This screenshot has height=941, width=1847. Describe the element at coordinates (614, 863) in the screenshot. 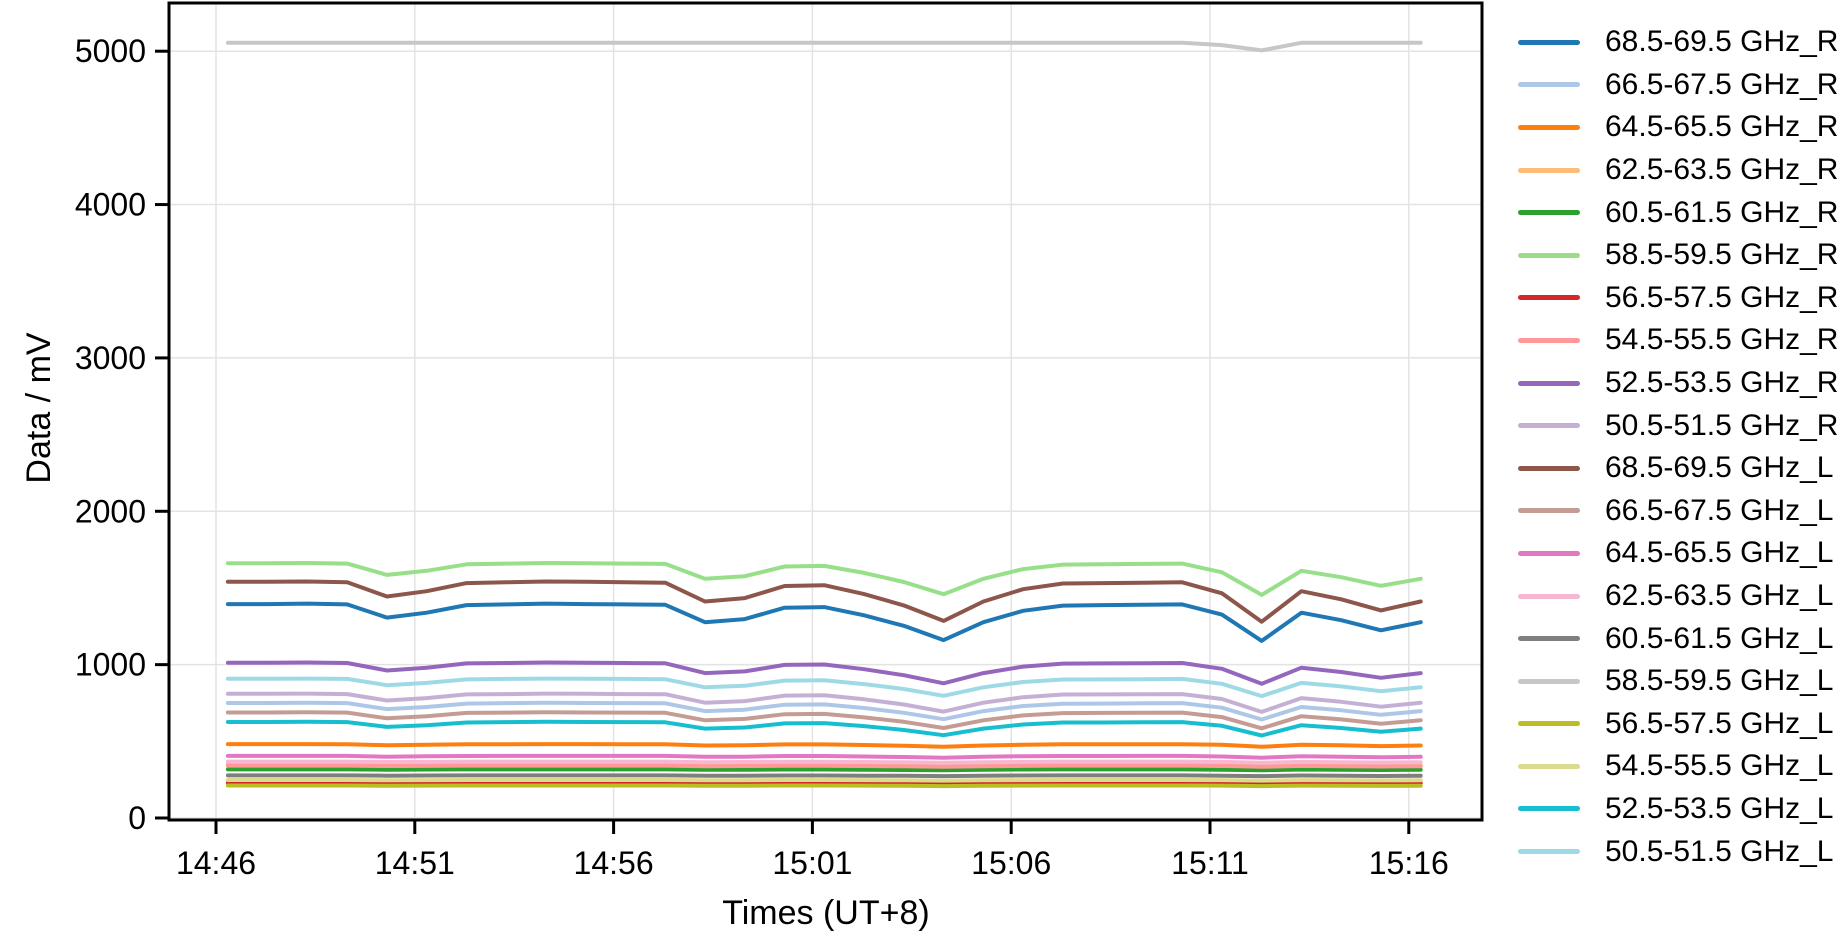

I see `x-tick-label: 14:56` at that location.